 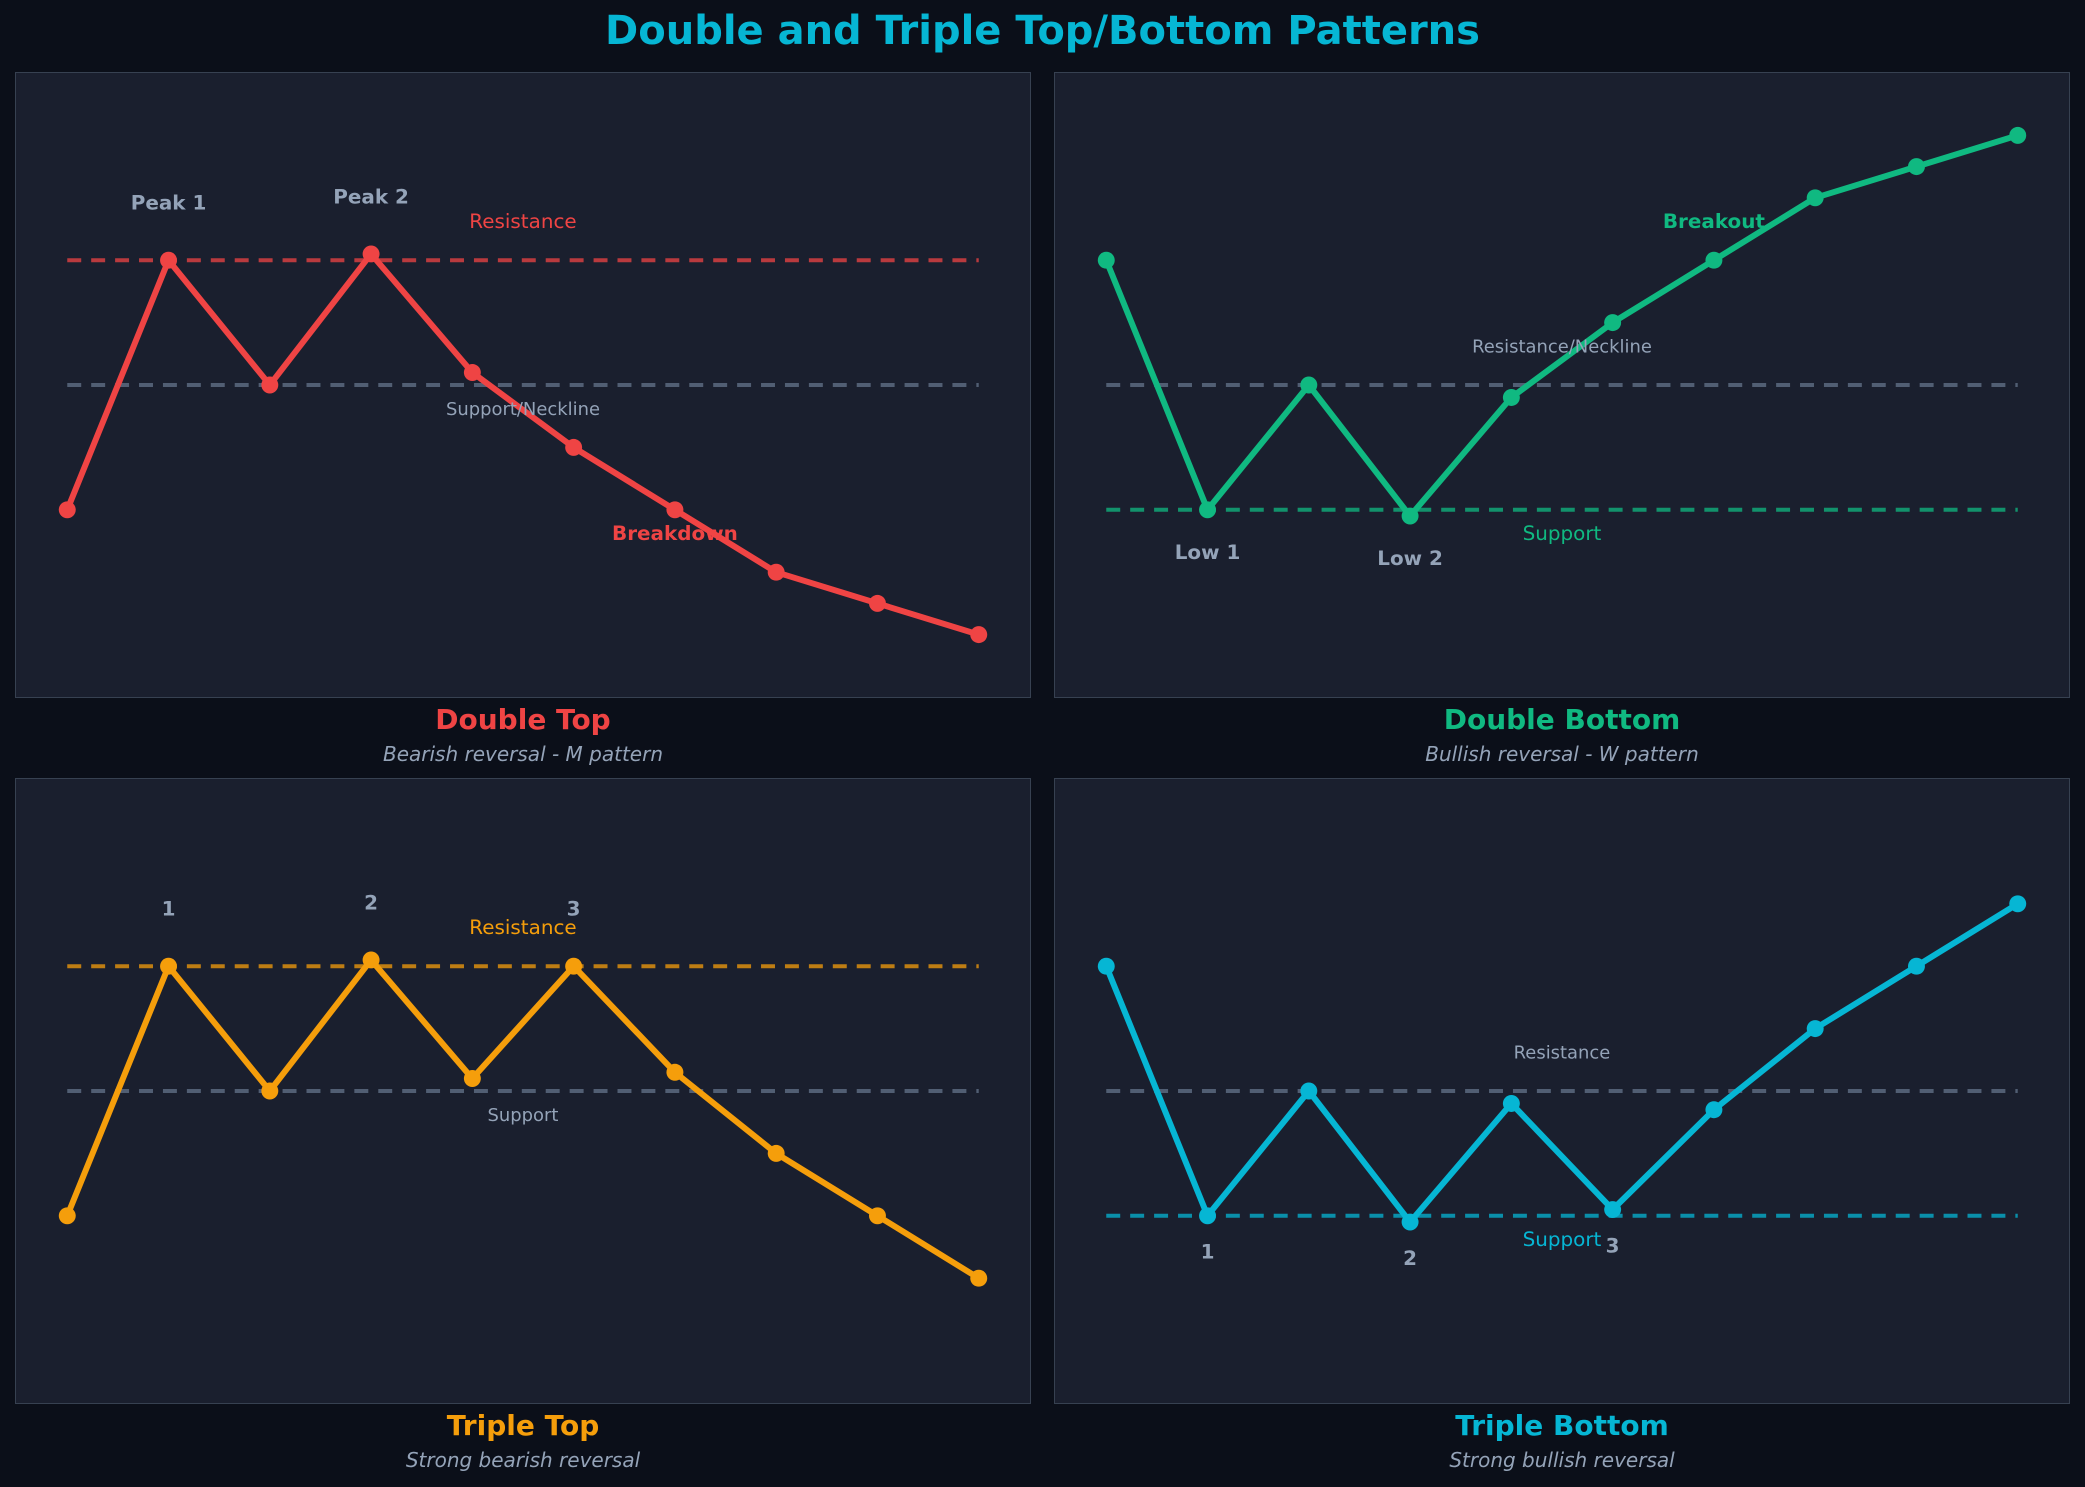 What do you see at coordinates (523, 719) in the screenshot?
I see `double-top-title: Double Top` at bounding box center [523, 719].